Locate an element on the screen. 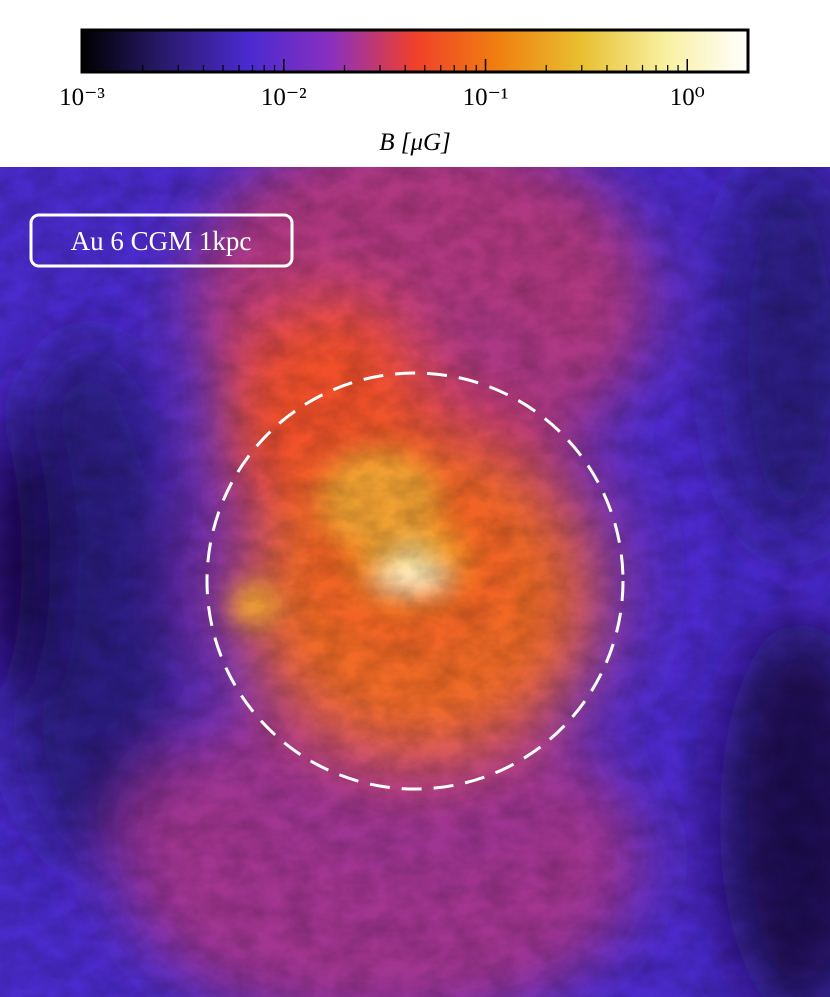 This screenshot has width=830, height=997. annotation: Au 6 CGM 1kpc is located at coordinates (161, 241).